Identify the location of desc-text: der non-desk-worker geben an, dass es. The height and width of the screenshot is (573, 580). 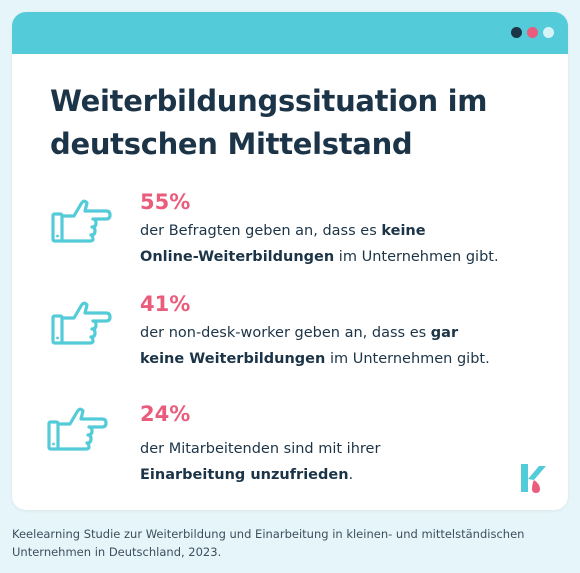
(285, 333).